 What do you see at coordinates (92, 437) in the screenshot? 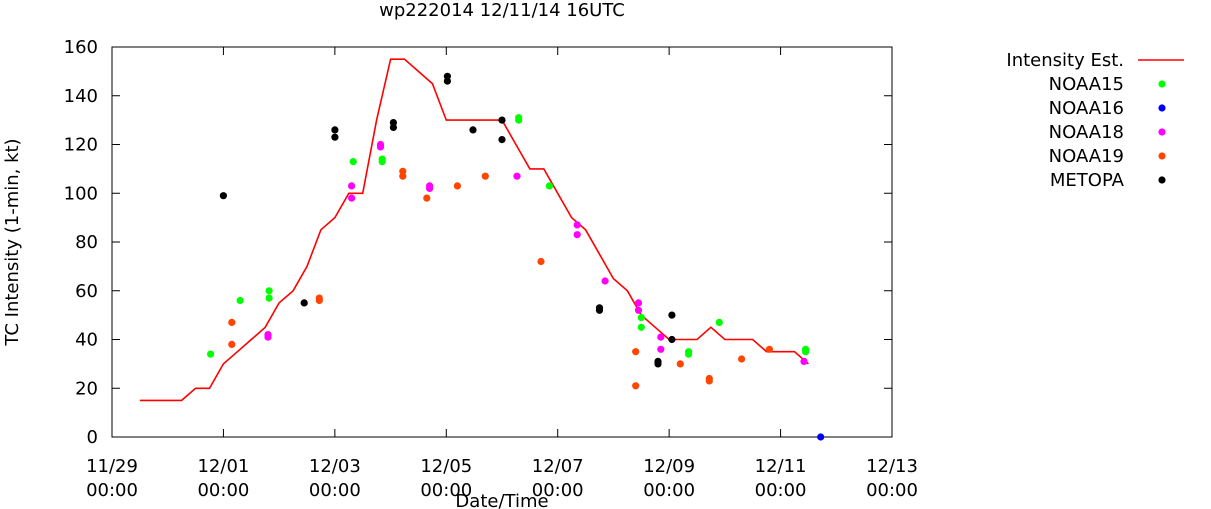
I see `y-tick-label: 0` at bounding box center [92, 437].